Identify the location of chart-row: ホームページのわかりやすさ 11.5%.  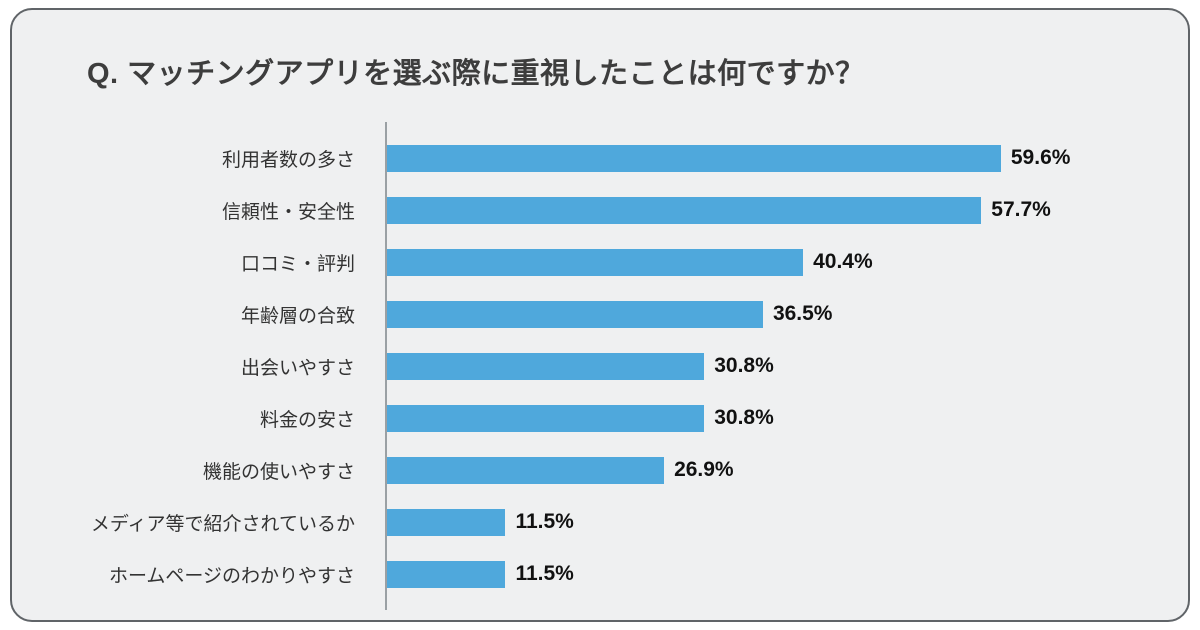
(617, 574).